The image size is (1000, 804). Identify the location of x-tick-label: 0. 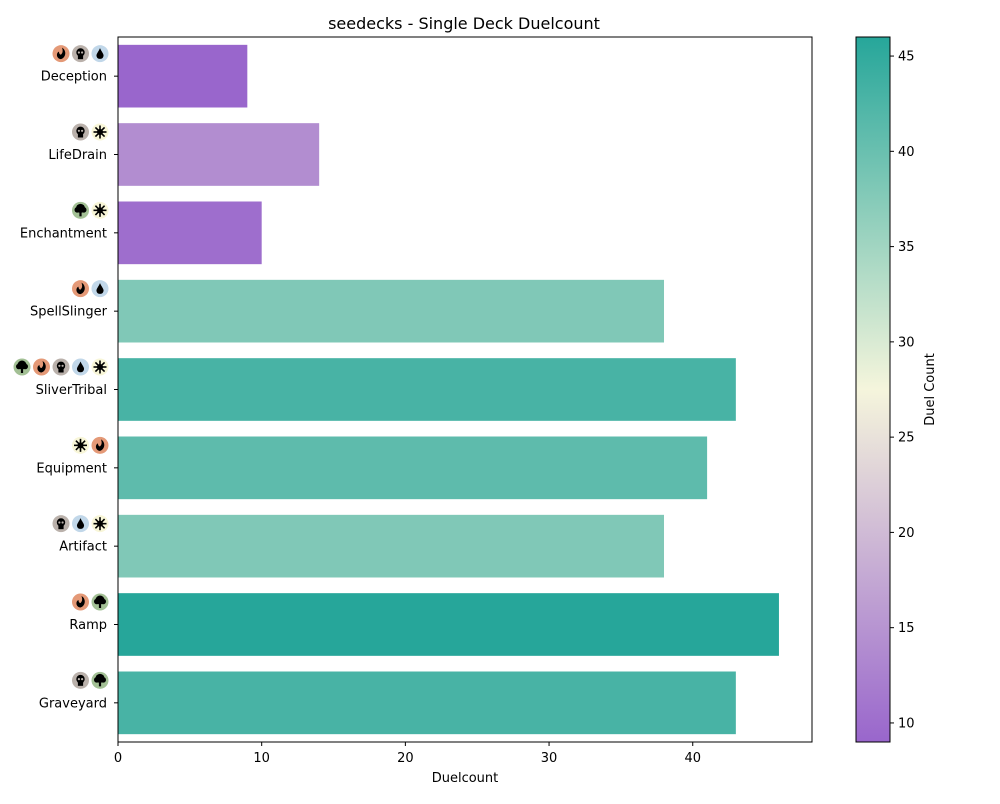
(118, 758).